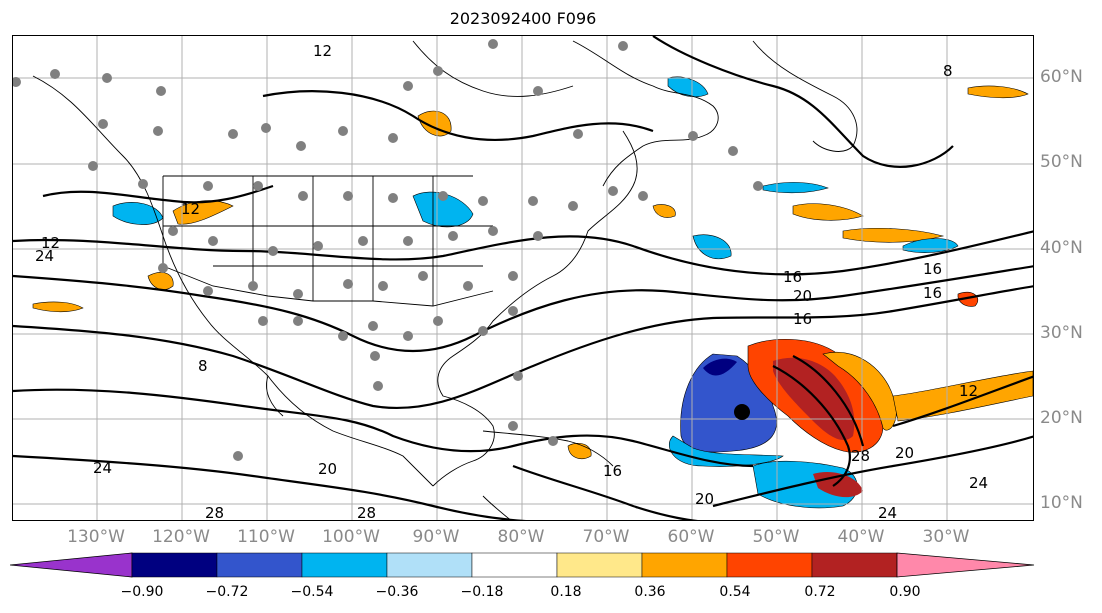 Image resolution: width=1102 pixels, height=613 pixels. What do you see at coordinates (397, 592) in the screenshot?
I see `colorbar-tick: −0.36` at bounding box center [397, 592].